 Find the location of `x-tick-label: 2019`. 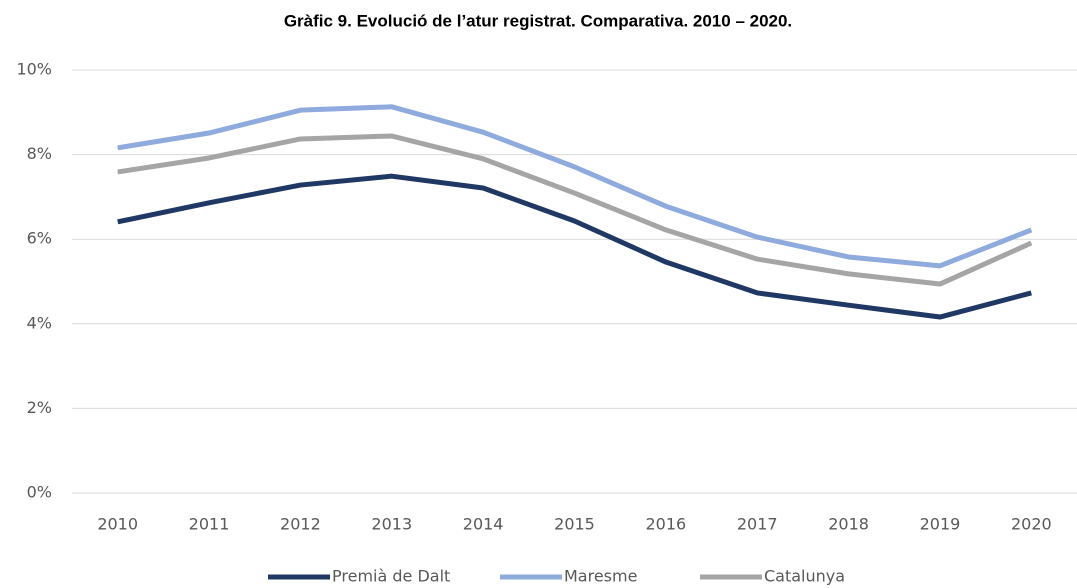

x-tick-label: 2019 is located at coordinates (940, 524).